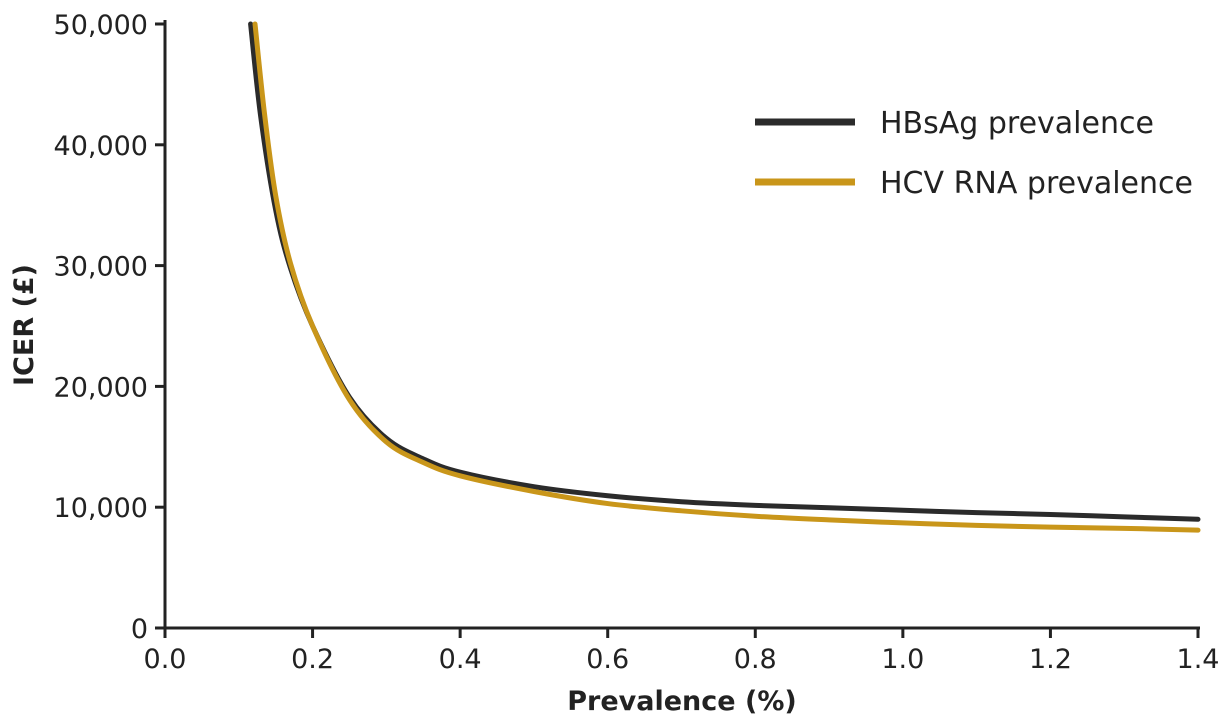 This screenshot has height=718, width=1225. What do you see at coordinates (1017, 123) in the screenshot?
I see `legend-label-hbsag: HBsAg prevalence` at bounding box center [1017, 123].